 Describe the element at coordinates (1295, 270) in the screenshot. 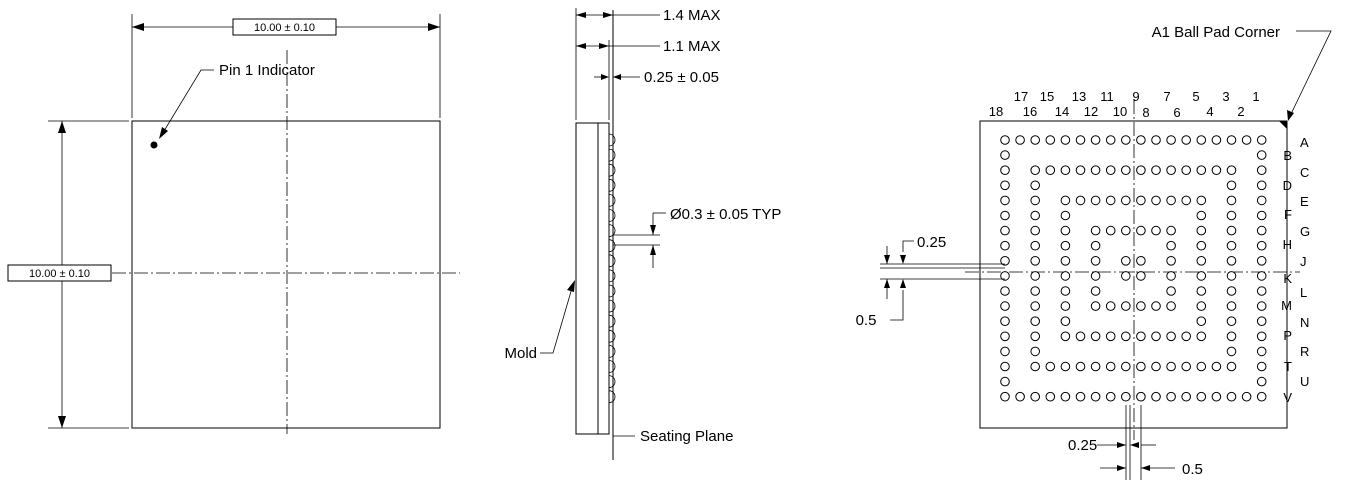

I see `row-labels: A C E G J L N R U B D F H K M P T V` at that location.